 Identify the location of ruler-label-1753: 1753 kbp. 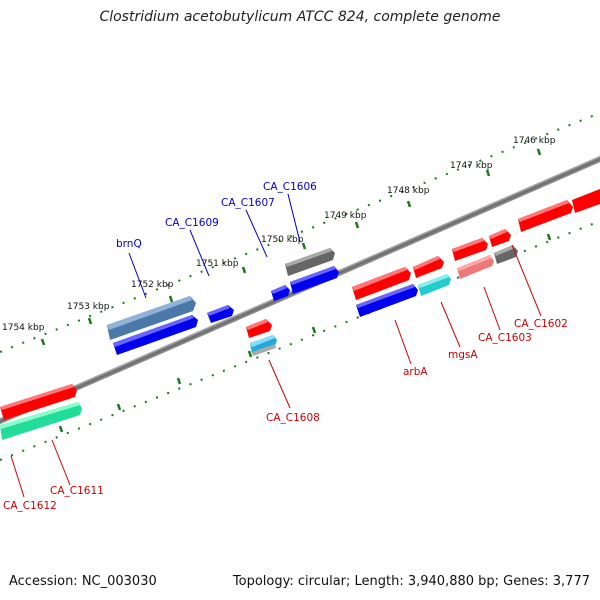
(88, 307).